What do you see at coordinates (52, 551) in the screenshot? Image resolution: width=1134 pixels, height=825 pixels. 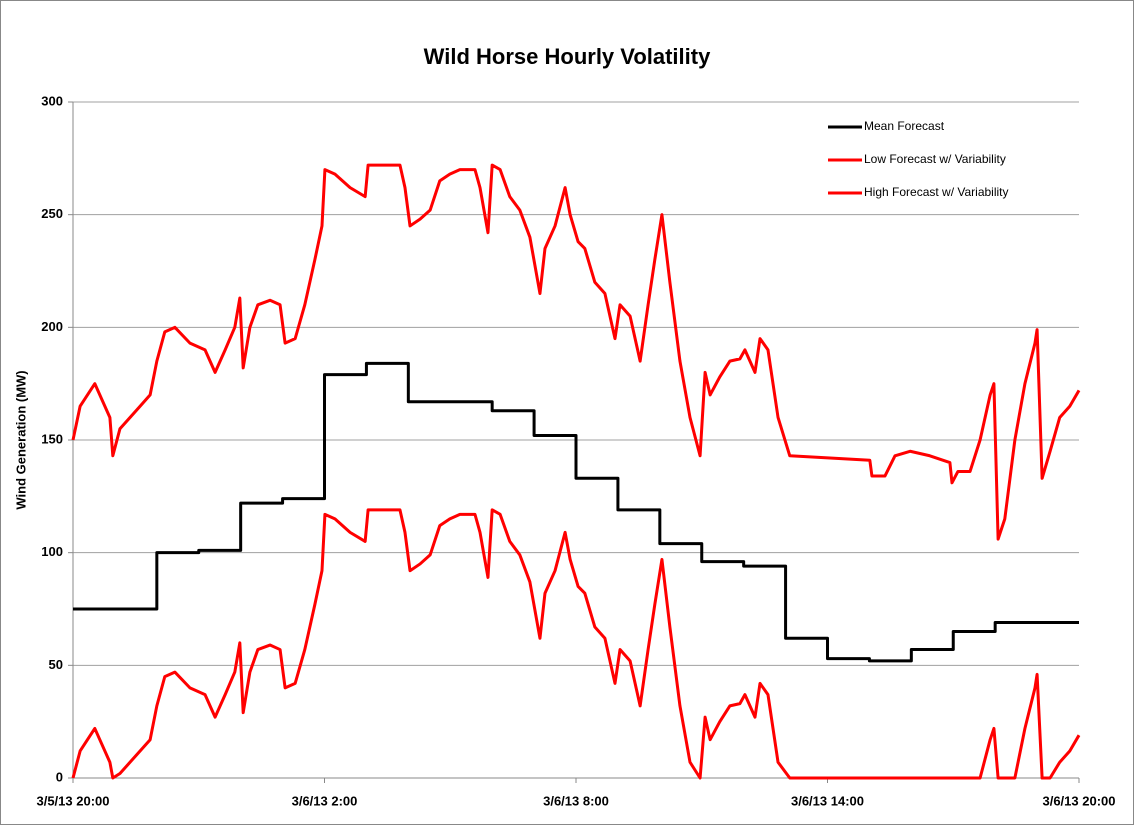 I see `y-tick-label: 100` at bounding box center [52, 551].